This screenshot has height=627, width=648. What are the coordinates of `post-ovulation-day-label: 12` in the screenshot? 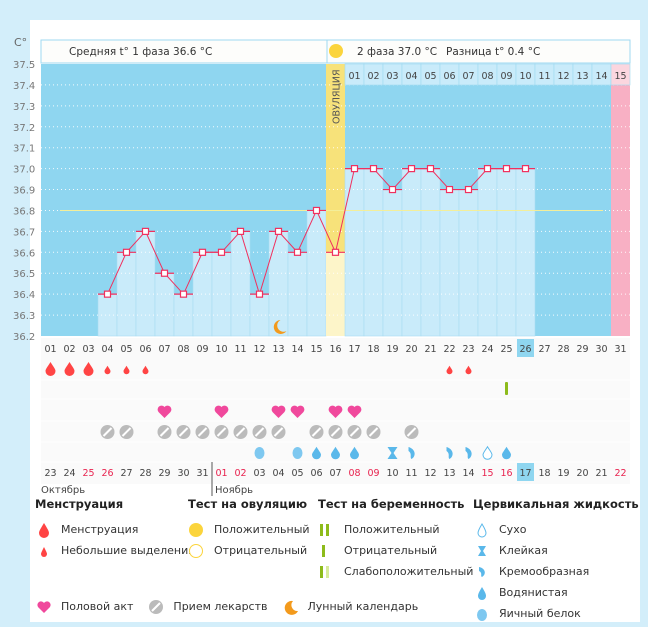 It's located at (563, 76).